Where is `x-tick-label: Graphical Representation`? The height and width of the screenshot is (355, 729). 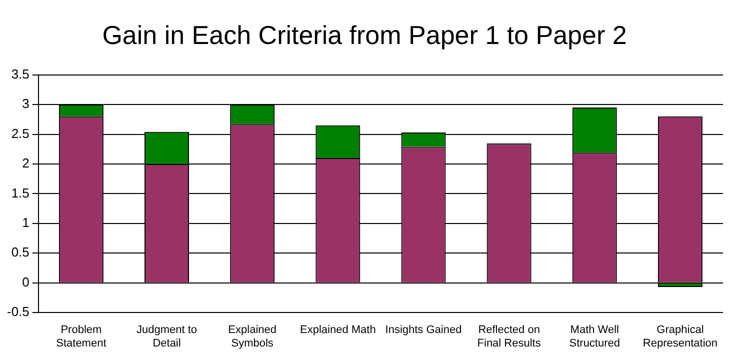
x-tick-label: Graphical Representation is located at coordinates (680, 337).